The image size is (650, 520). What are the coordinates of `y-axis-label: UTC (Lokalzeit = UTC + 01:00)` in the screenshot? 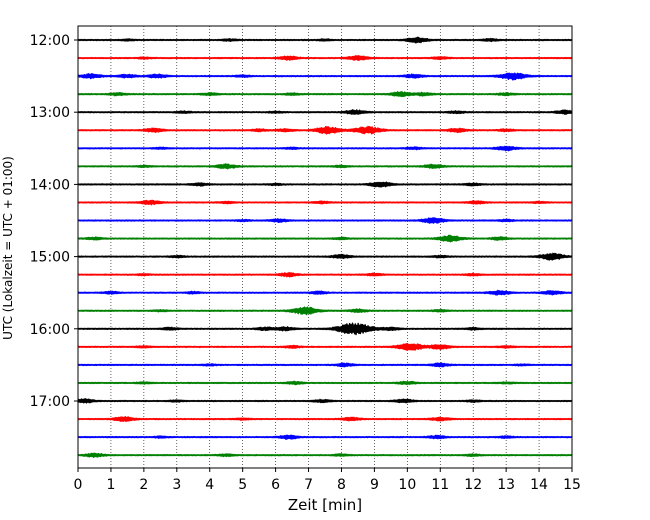 It's located at (8, 248).